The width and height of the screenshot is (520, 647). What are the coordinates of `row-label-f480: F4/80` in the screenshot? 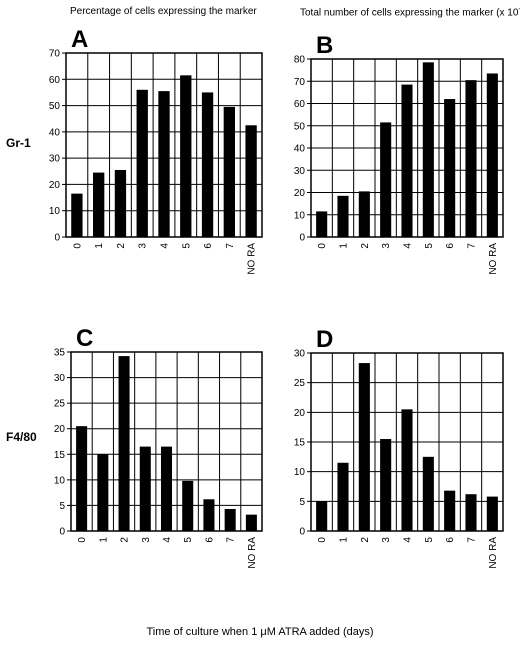 It's located at (21, 437).